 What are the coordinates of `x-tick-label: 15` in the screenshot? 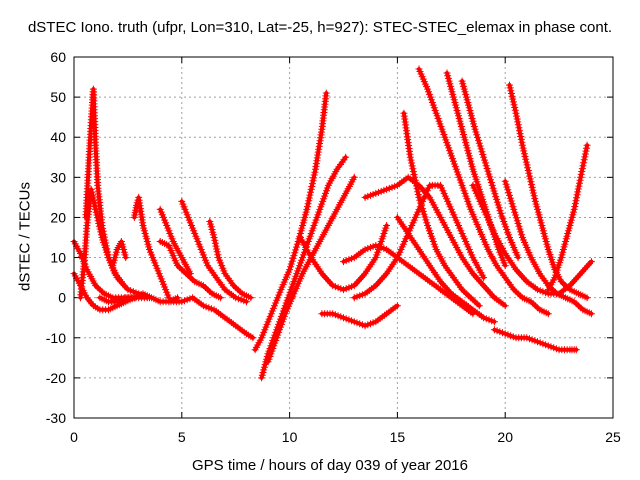 It's located at (398, 437).